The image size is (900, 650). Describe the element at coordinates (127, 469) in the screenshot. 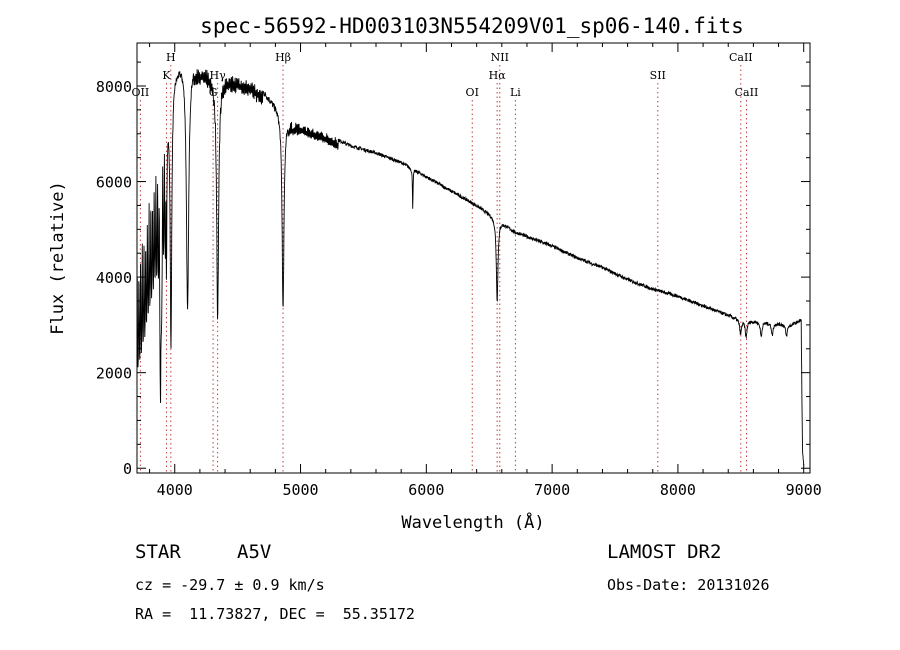

I see `y-tick-label: 0` at that location.